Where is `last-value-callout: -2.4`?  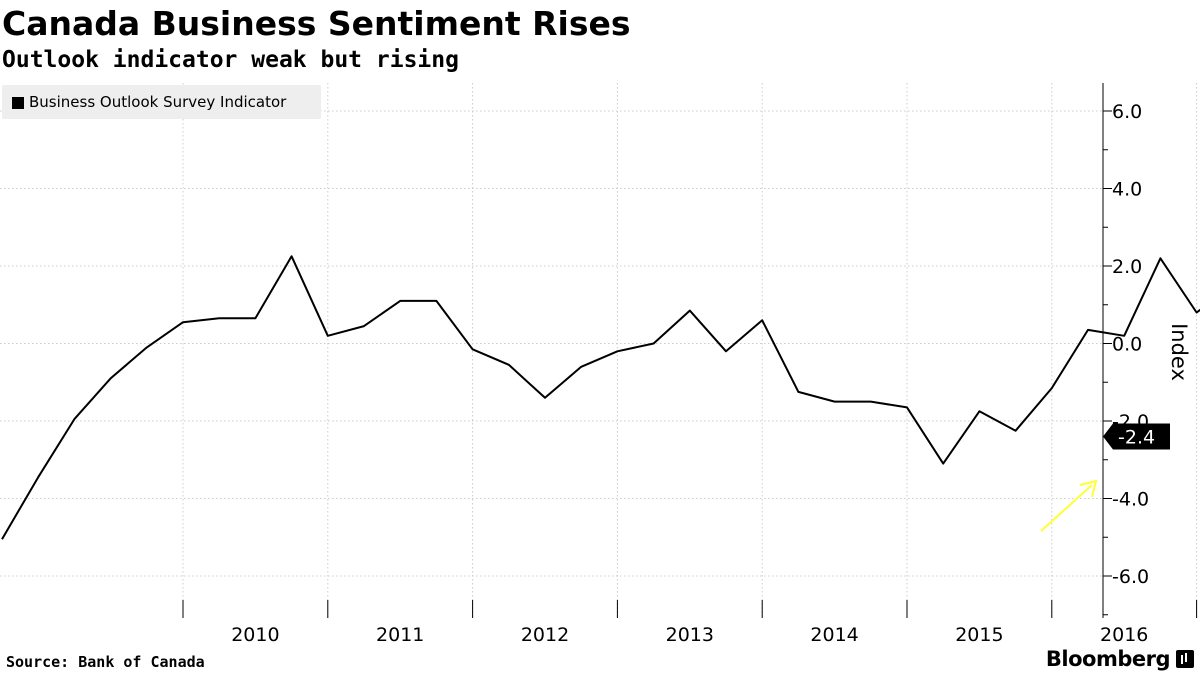 last-value-callout: -2.4 is located at coordinates (1136, 436).